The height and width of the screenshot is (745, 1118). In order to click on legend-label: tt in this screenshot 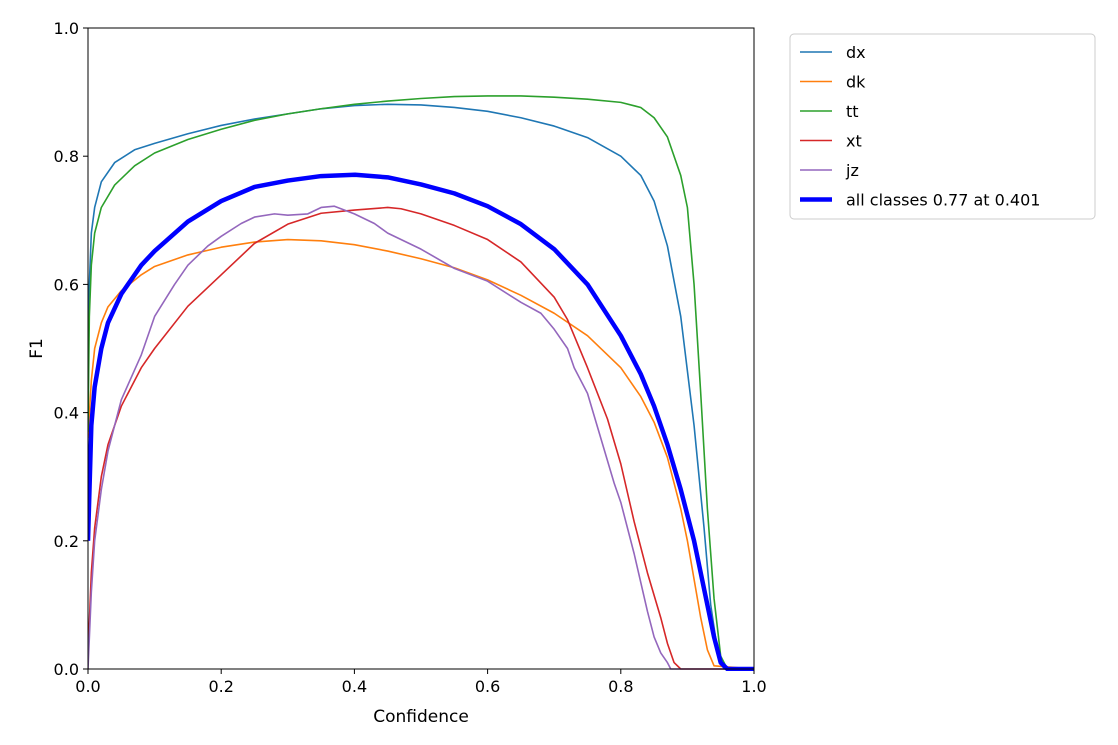, I will do `click(852, 111)`.